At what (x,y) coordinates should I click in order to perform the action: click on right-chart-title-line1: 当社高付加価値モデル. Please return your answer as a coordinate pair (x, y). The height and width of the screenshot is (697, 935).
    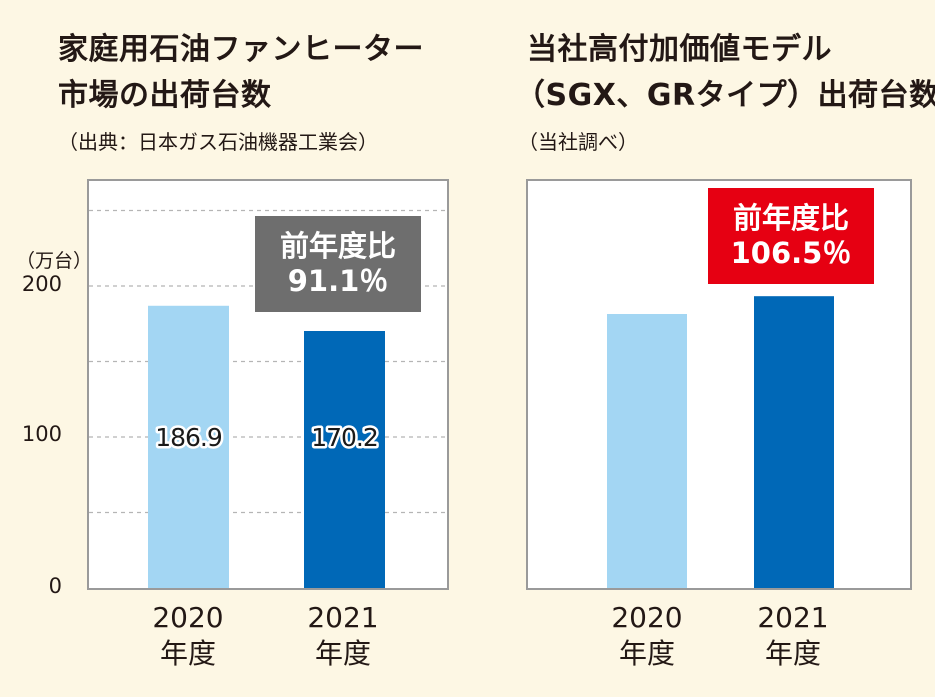
    Looking at the image, I should click on (679, 49).